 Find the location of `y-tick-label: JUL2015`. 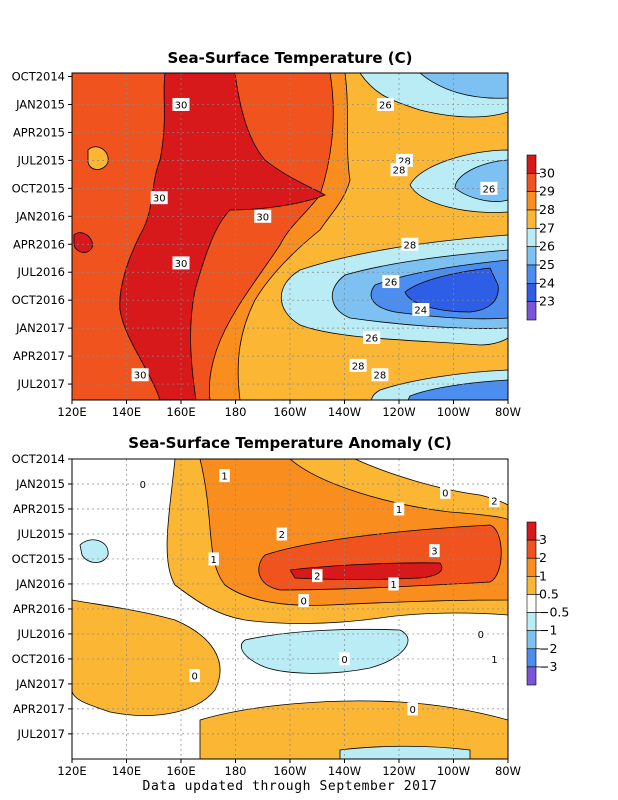

y-tick-label: JUL2015 is located at coordinates (41, 160).